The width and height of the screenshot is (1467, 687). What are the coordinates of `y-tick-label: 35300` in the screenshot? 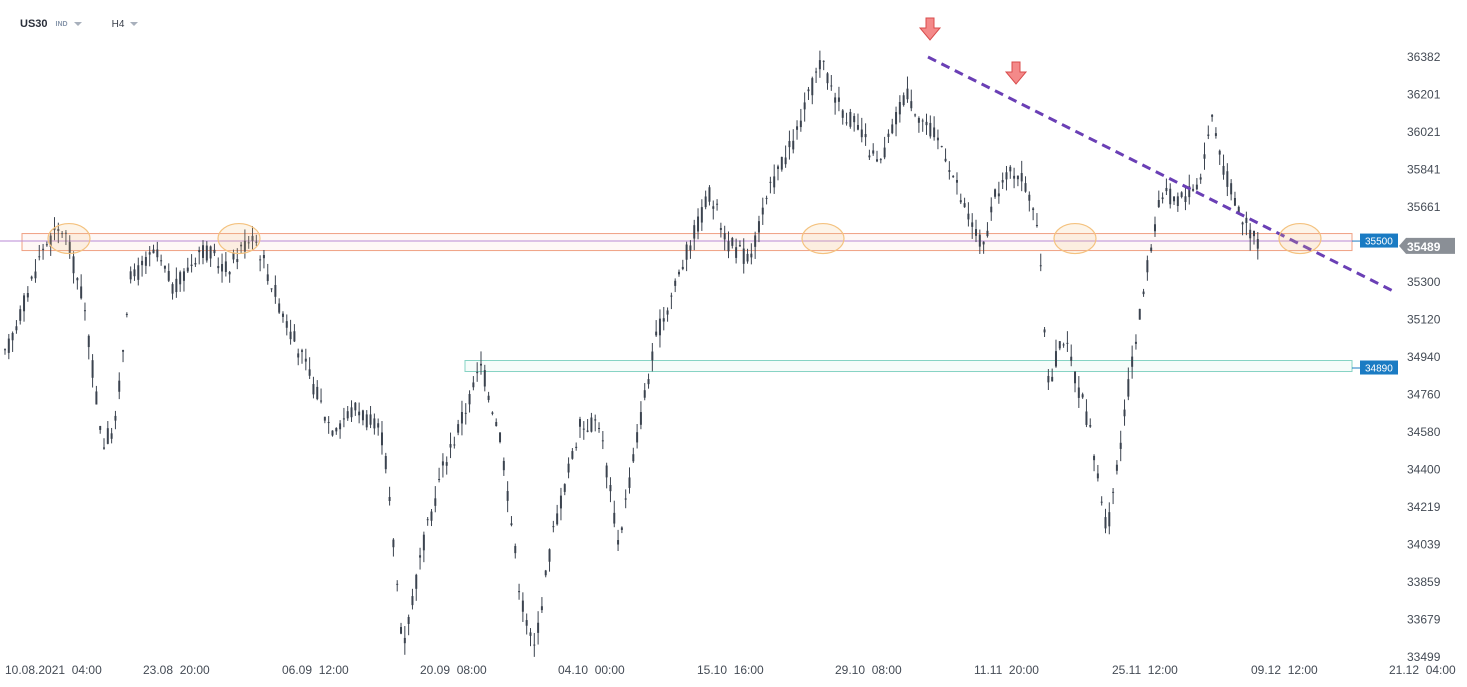 It's located at (1424, 282).